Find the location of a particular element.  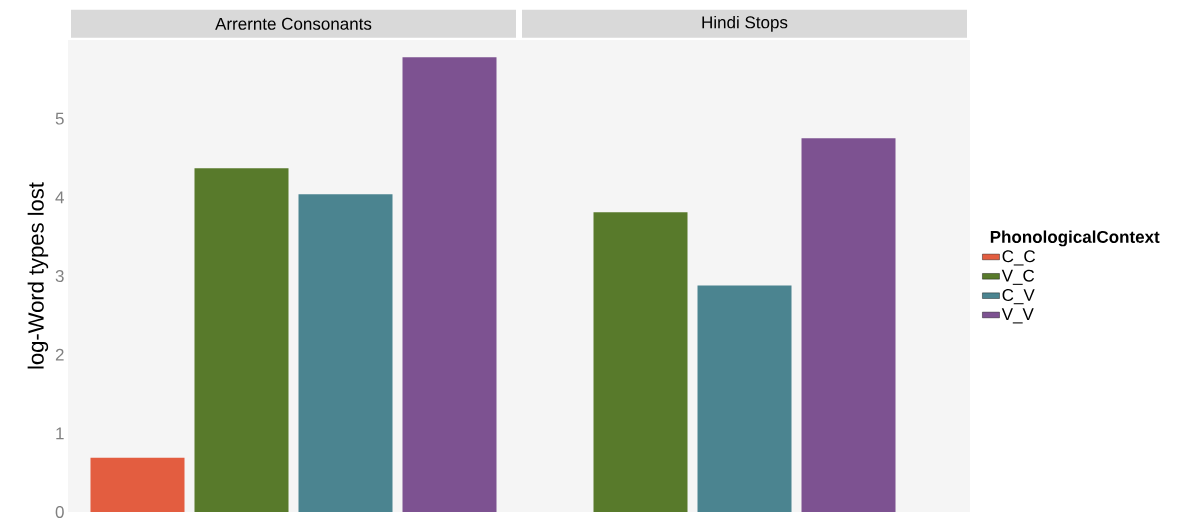

y-tick-label: 0 is located at coordinates (59, 512).